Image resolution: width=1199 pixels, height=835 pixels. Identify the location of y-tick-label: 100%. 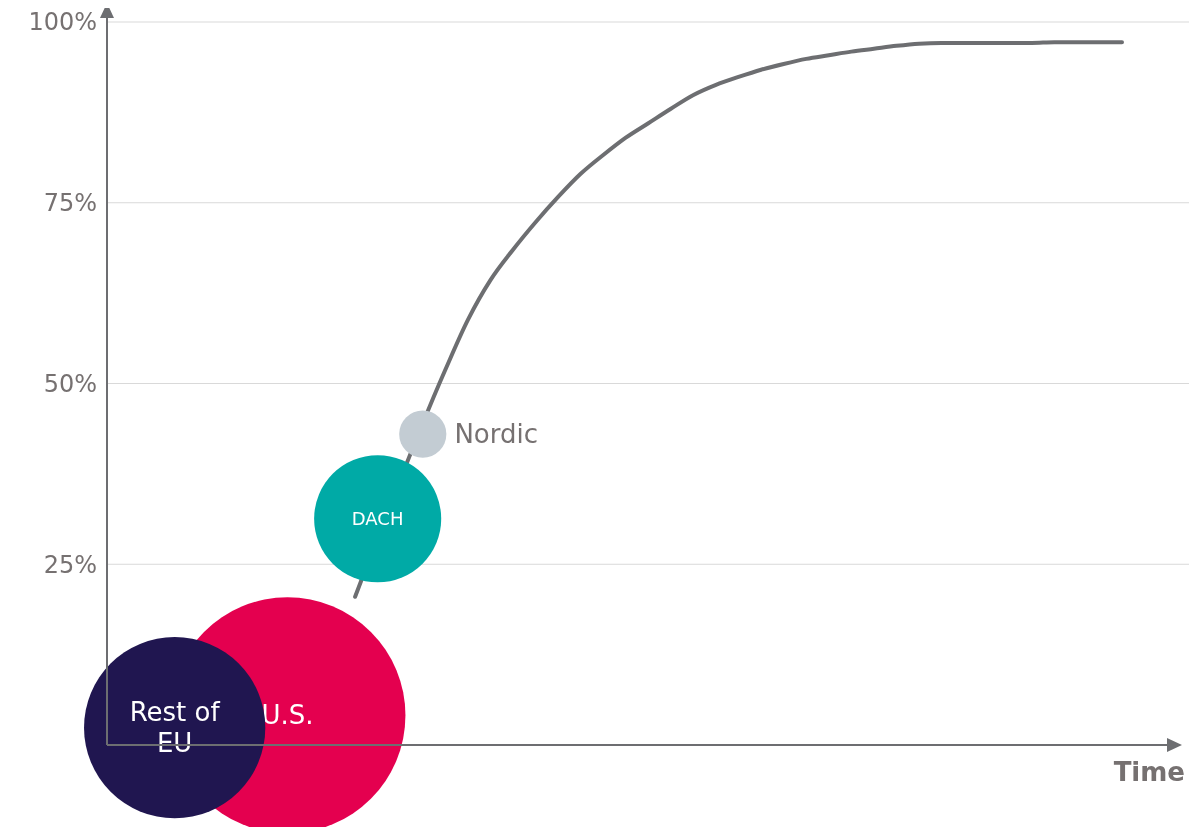
(62, 22).